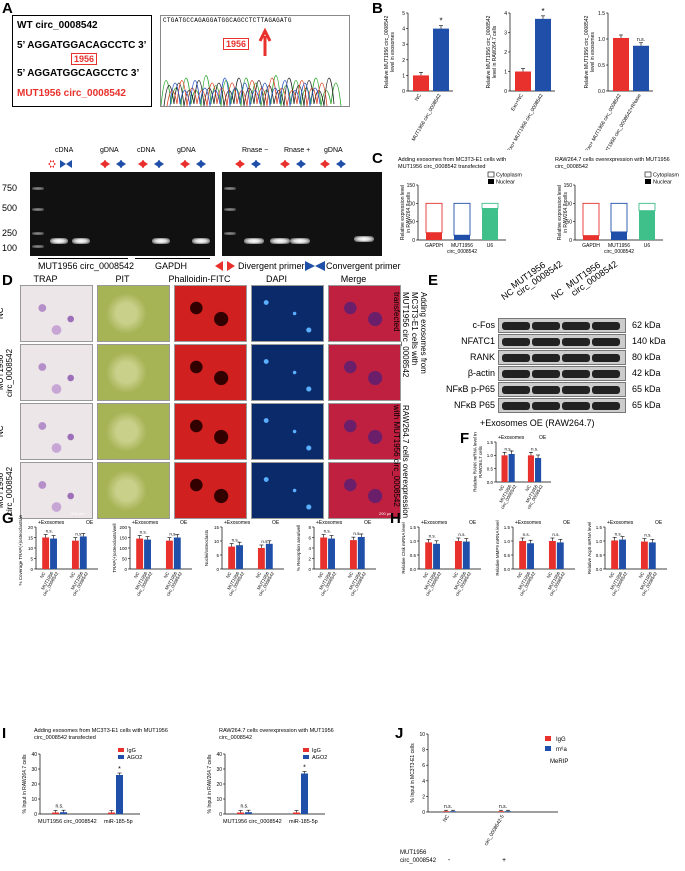 This screenshot has height=871, width=685. What do you see at coordinates (490, 482) in the screenshot?
I see `y-tick-label: 0.0` at bounding box center [490, 482].